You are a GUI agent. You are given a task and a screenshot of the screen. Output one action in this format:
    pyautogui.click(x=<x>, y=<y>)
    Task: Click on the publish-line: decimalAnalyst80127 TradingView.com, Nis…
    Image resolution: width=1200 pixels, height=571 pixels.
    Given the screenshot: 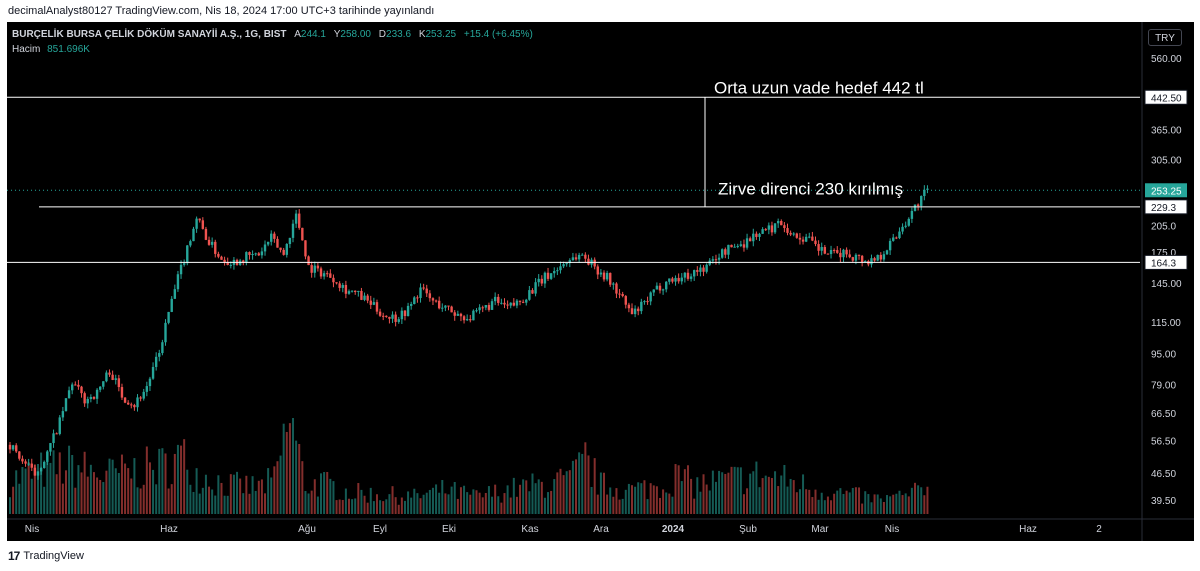 What is the action you would take?
    pyautogui.click(x=221, y=11)
    